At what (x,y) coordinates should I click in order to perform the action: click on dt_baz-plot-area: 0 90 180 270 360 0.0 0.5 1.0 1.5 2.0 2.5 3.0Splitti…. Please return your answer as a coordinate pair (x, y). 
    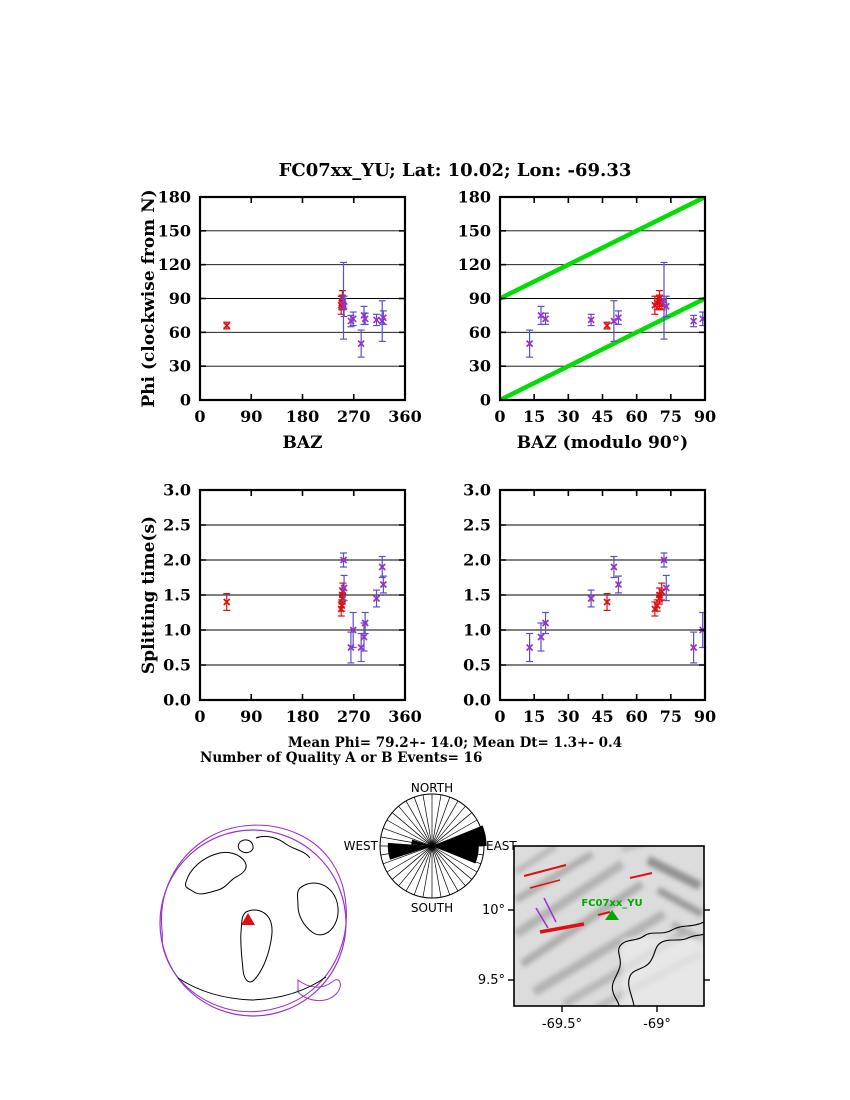
    Looking at the image, I should click on (280, 604).